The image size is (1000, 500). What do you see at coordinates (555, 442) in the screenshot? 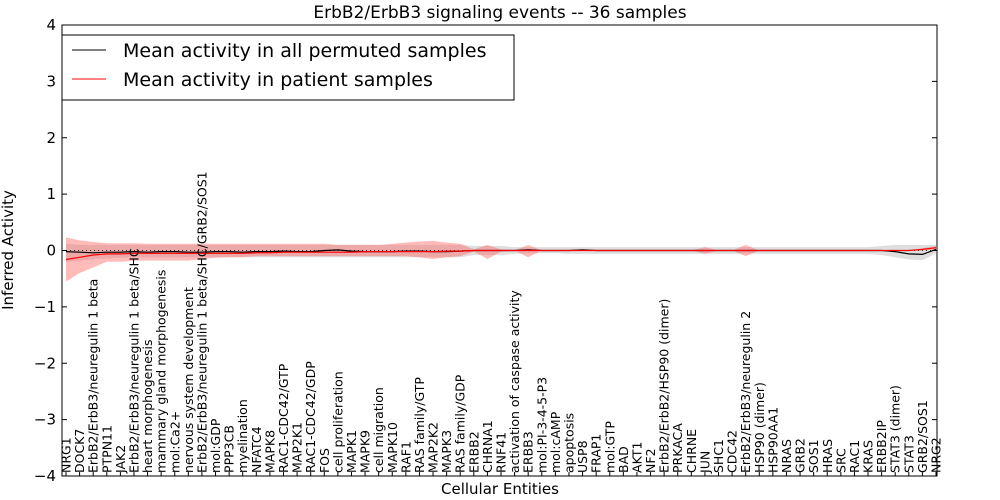
I see `x-tick-label: mol:cAMP` at bounding box center [555, 442].